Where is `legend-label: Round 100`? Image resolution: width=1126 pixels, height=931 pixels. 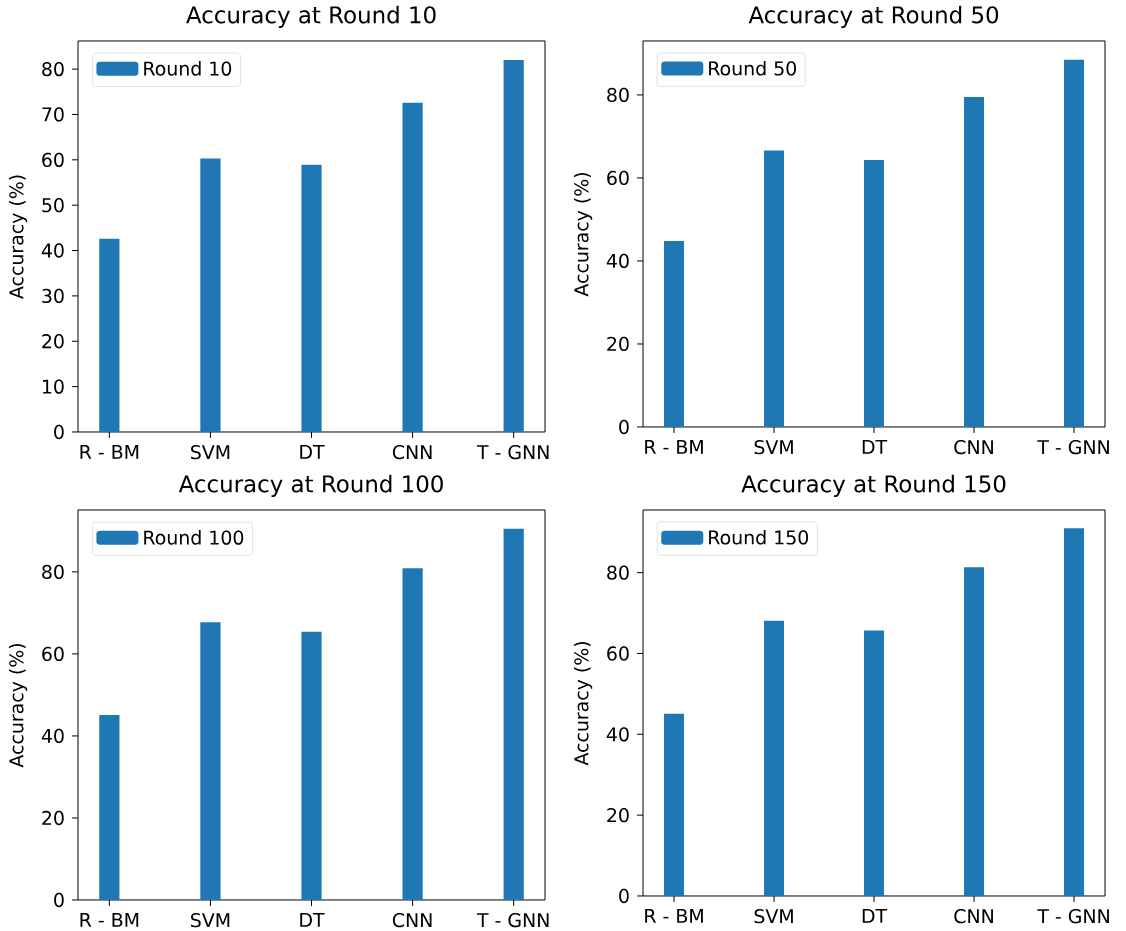 legend-label: Round 100 is located at coordinates (194, 537).